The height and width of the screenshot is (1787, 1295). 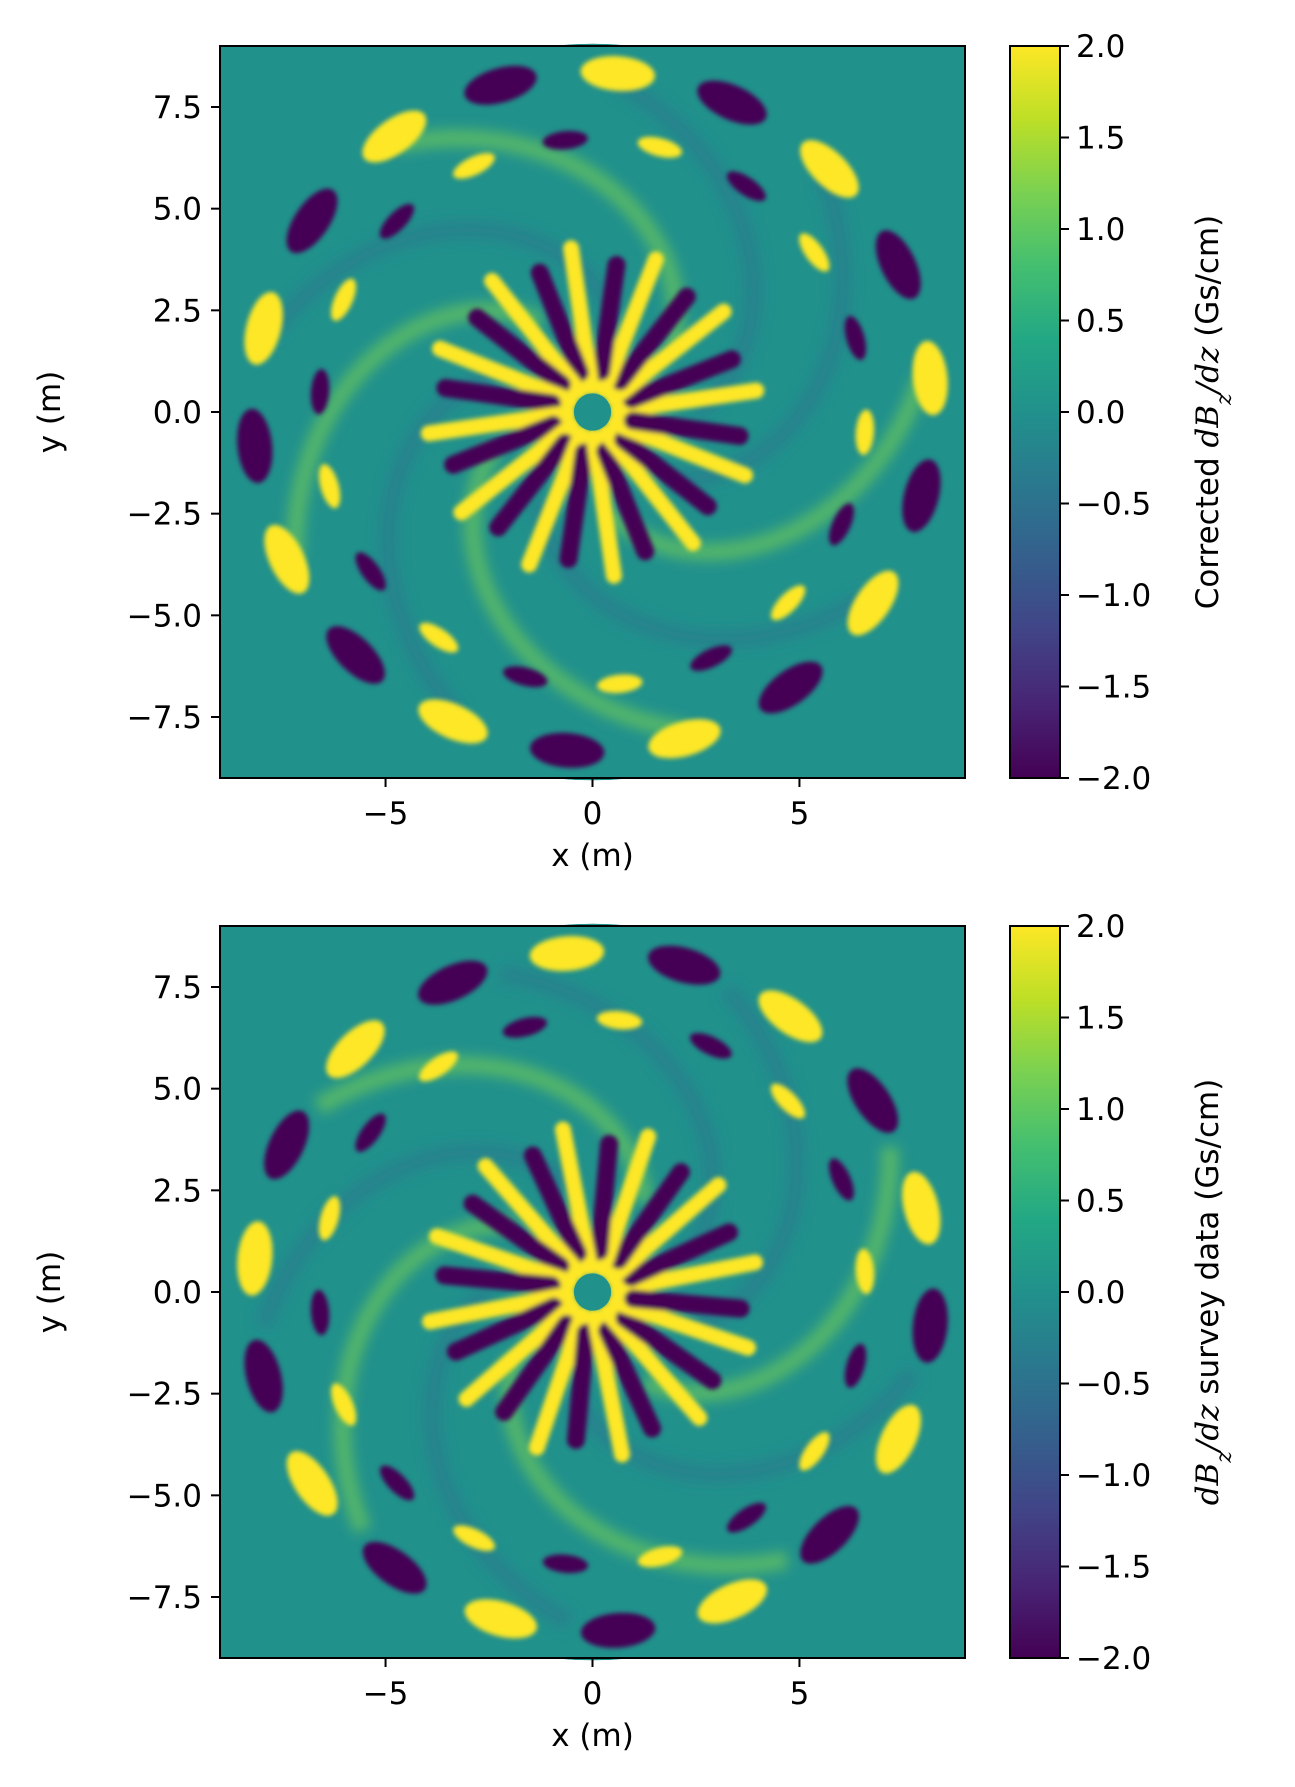 I want to click on colorbar-tick-label: 2.0, so click(x=1100, y=927).